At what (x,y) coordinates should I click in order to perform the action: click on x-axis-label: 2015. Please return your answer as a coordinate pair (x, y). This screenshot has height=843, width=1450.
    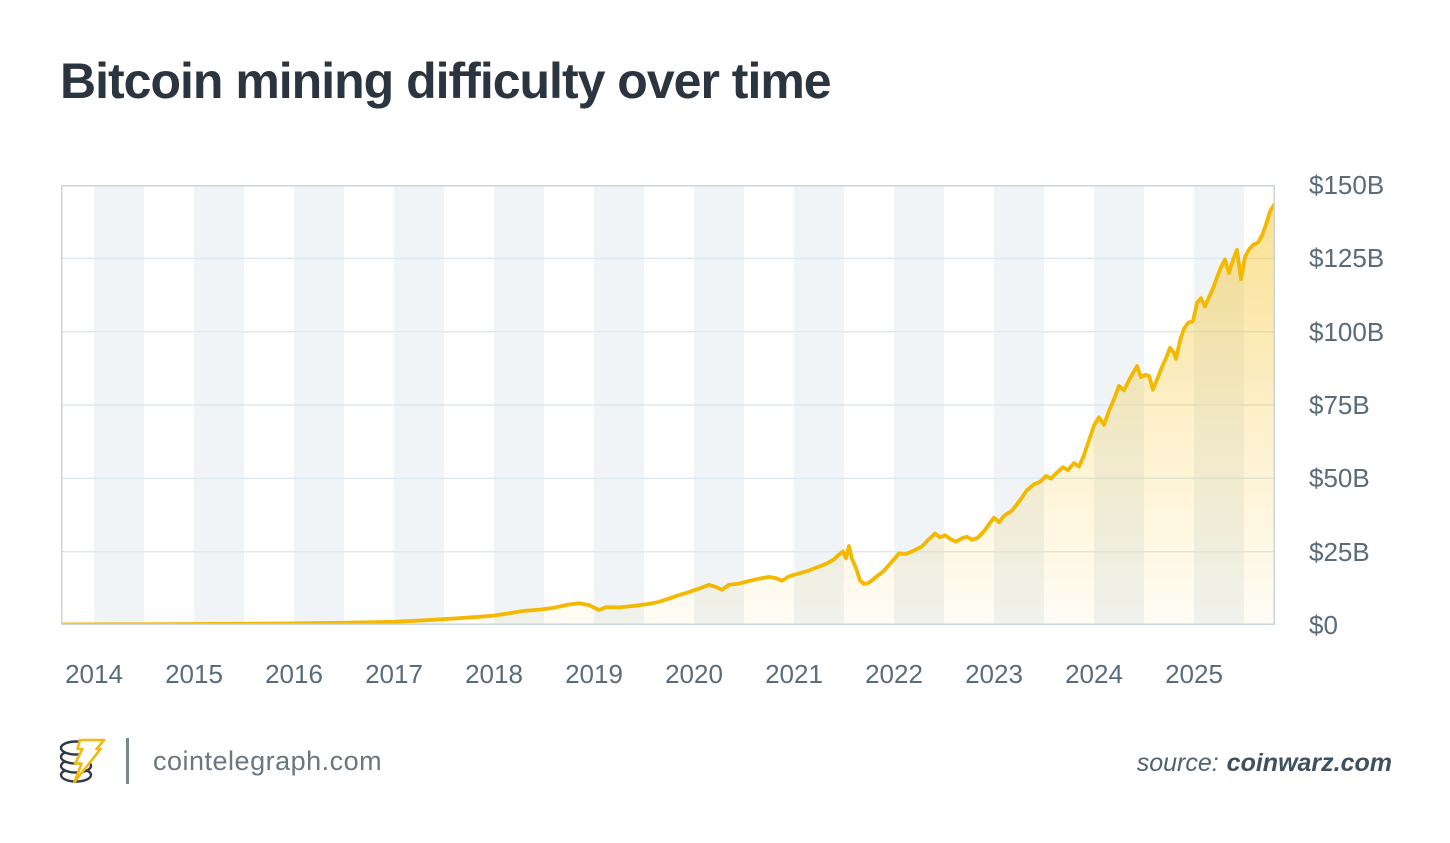
    Looking at the image, I should click on (194, 674).